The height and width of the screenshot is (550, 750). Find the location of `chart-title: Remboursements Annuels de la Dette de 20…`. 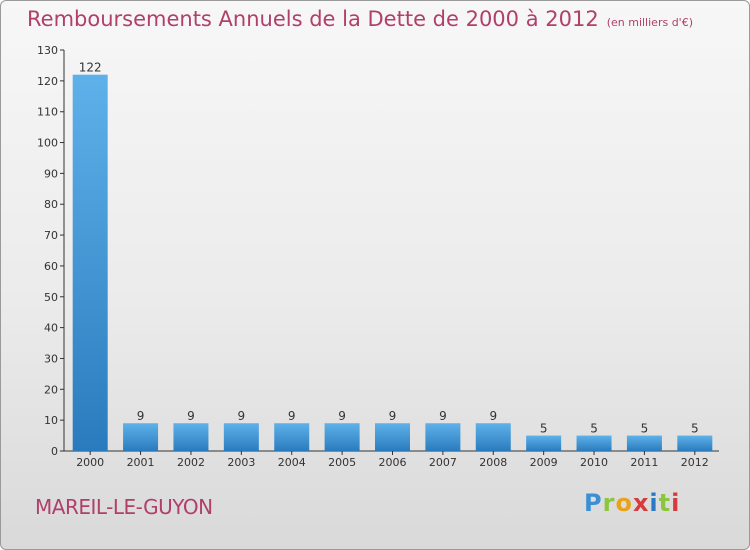

chart-title: Remboursements Annuels de la Dette de 20… is located at coordinates (360, 19).